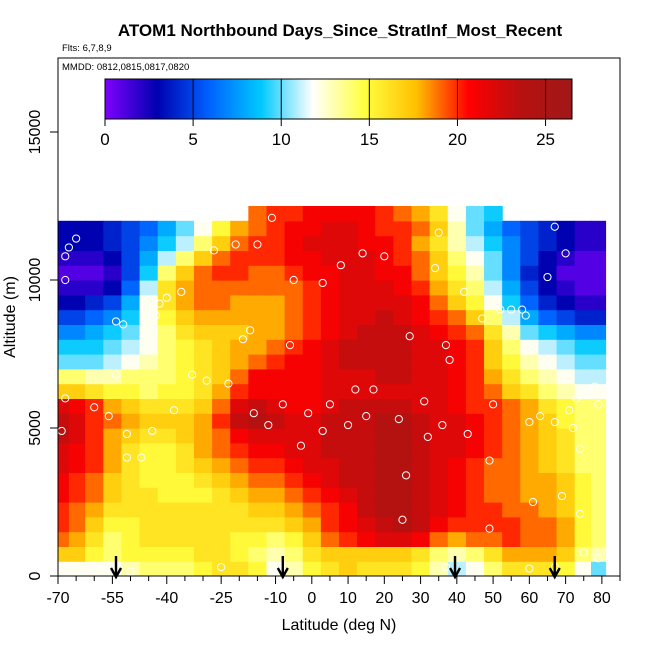 The image size is (650, 655). What do you see at coordinates (282, 568) in the screenshot?
I see `profile-arrow` at bounding box center [282, 568].